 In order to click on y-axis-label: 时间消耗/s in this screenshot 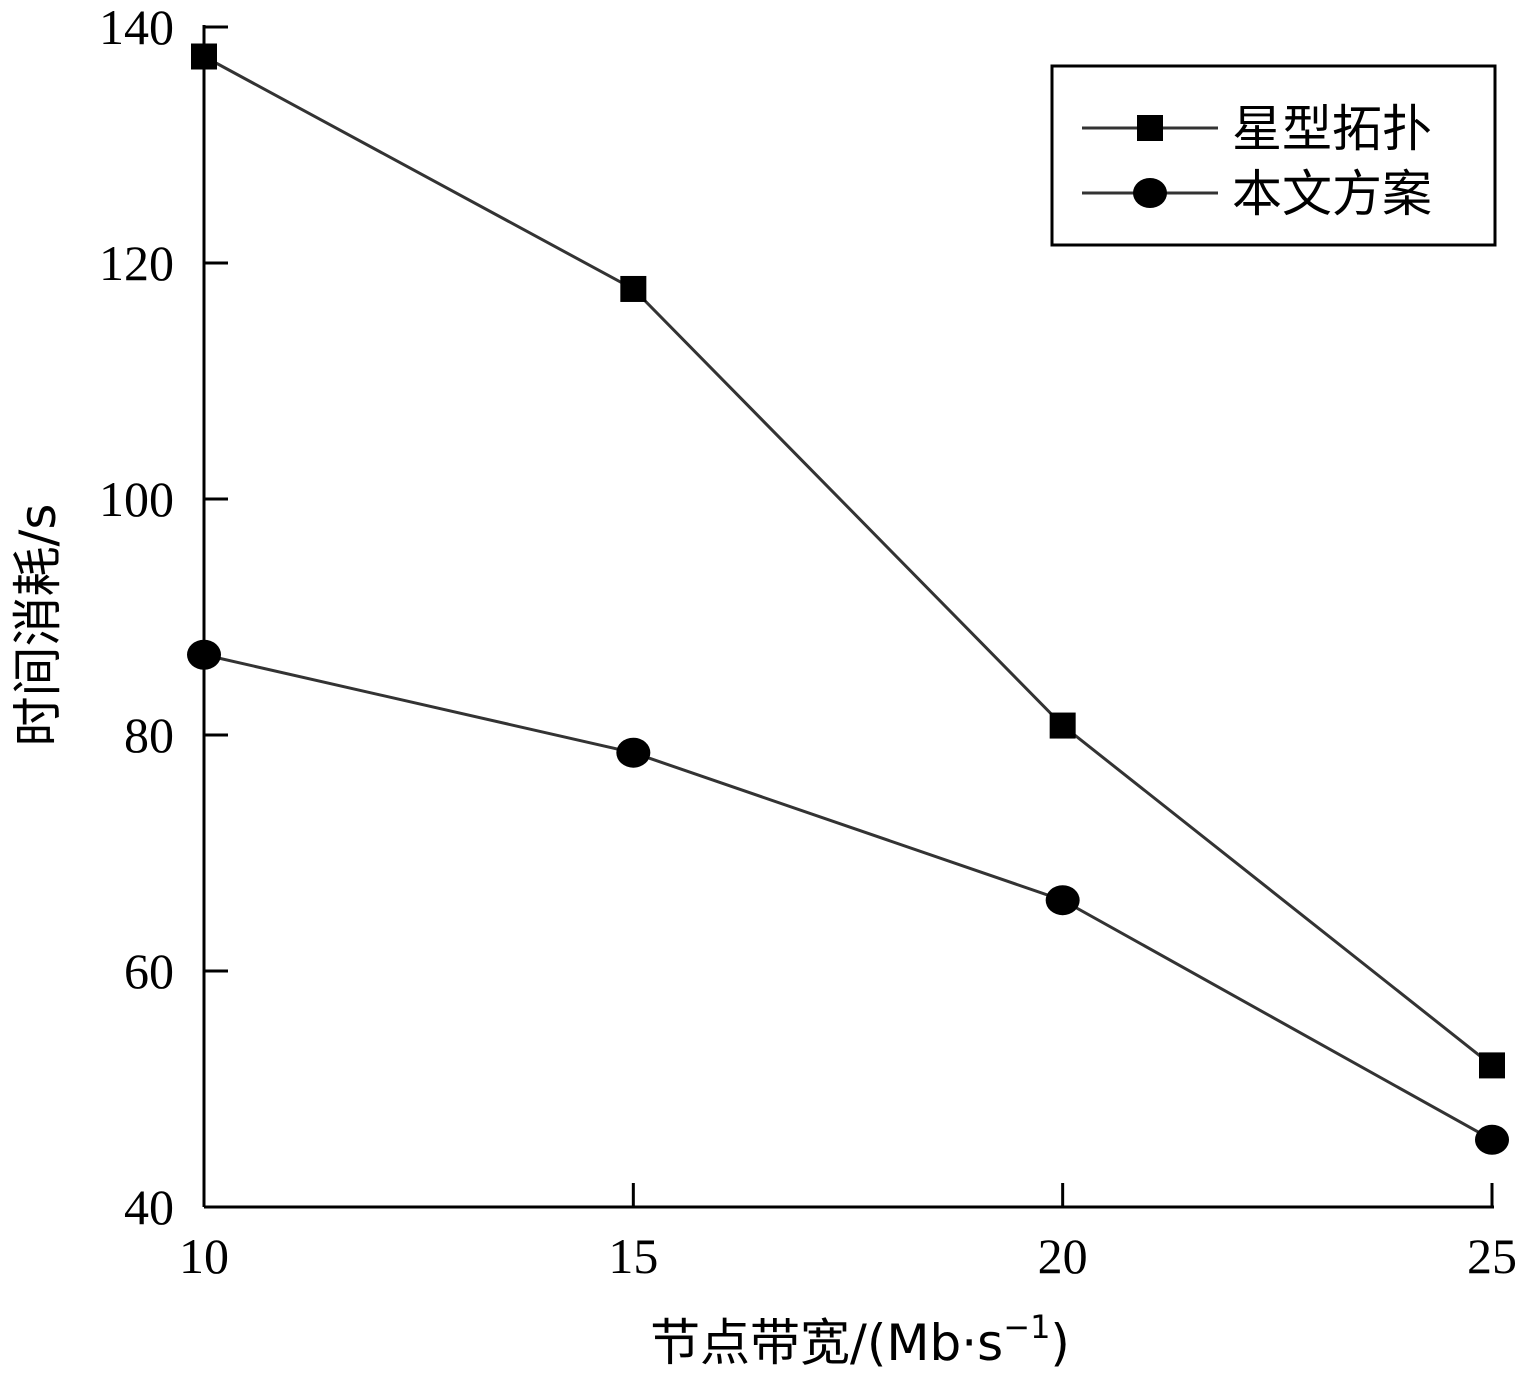, I will do `click(38, 625)`.